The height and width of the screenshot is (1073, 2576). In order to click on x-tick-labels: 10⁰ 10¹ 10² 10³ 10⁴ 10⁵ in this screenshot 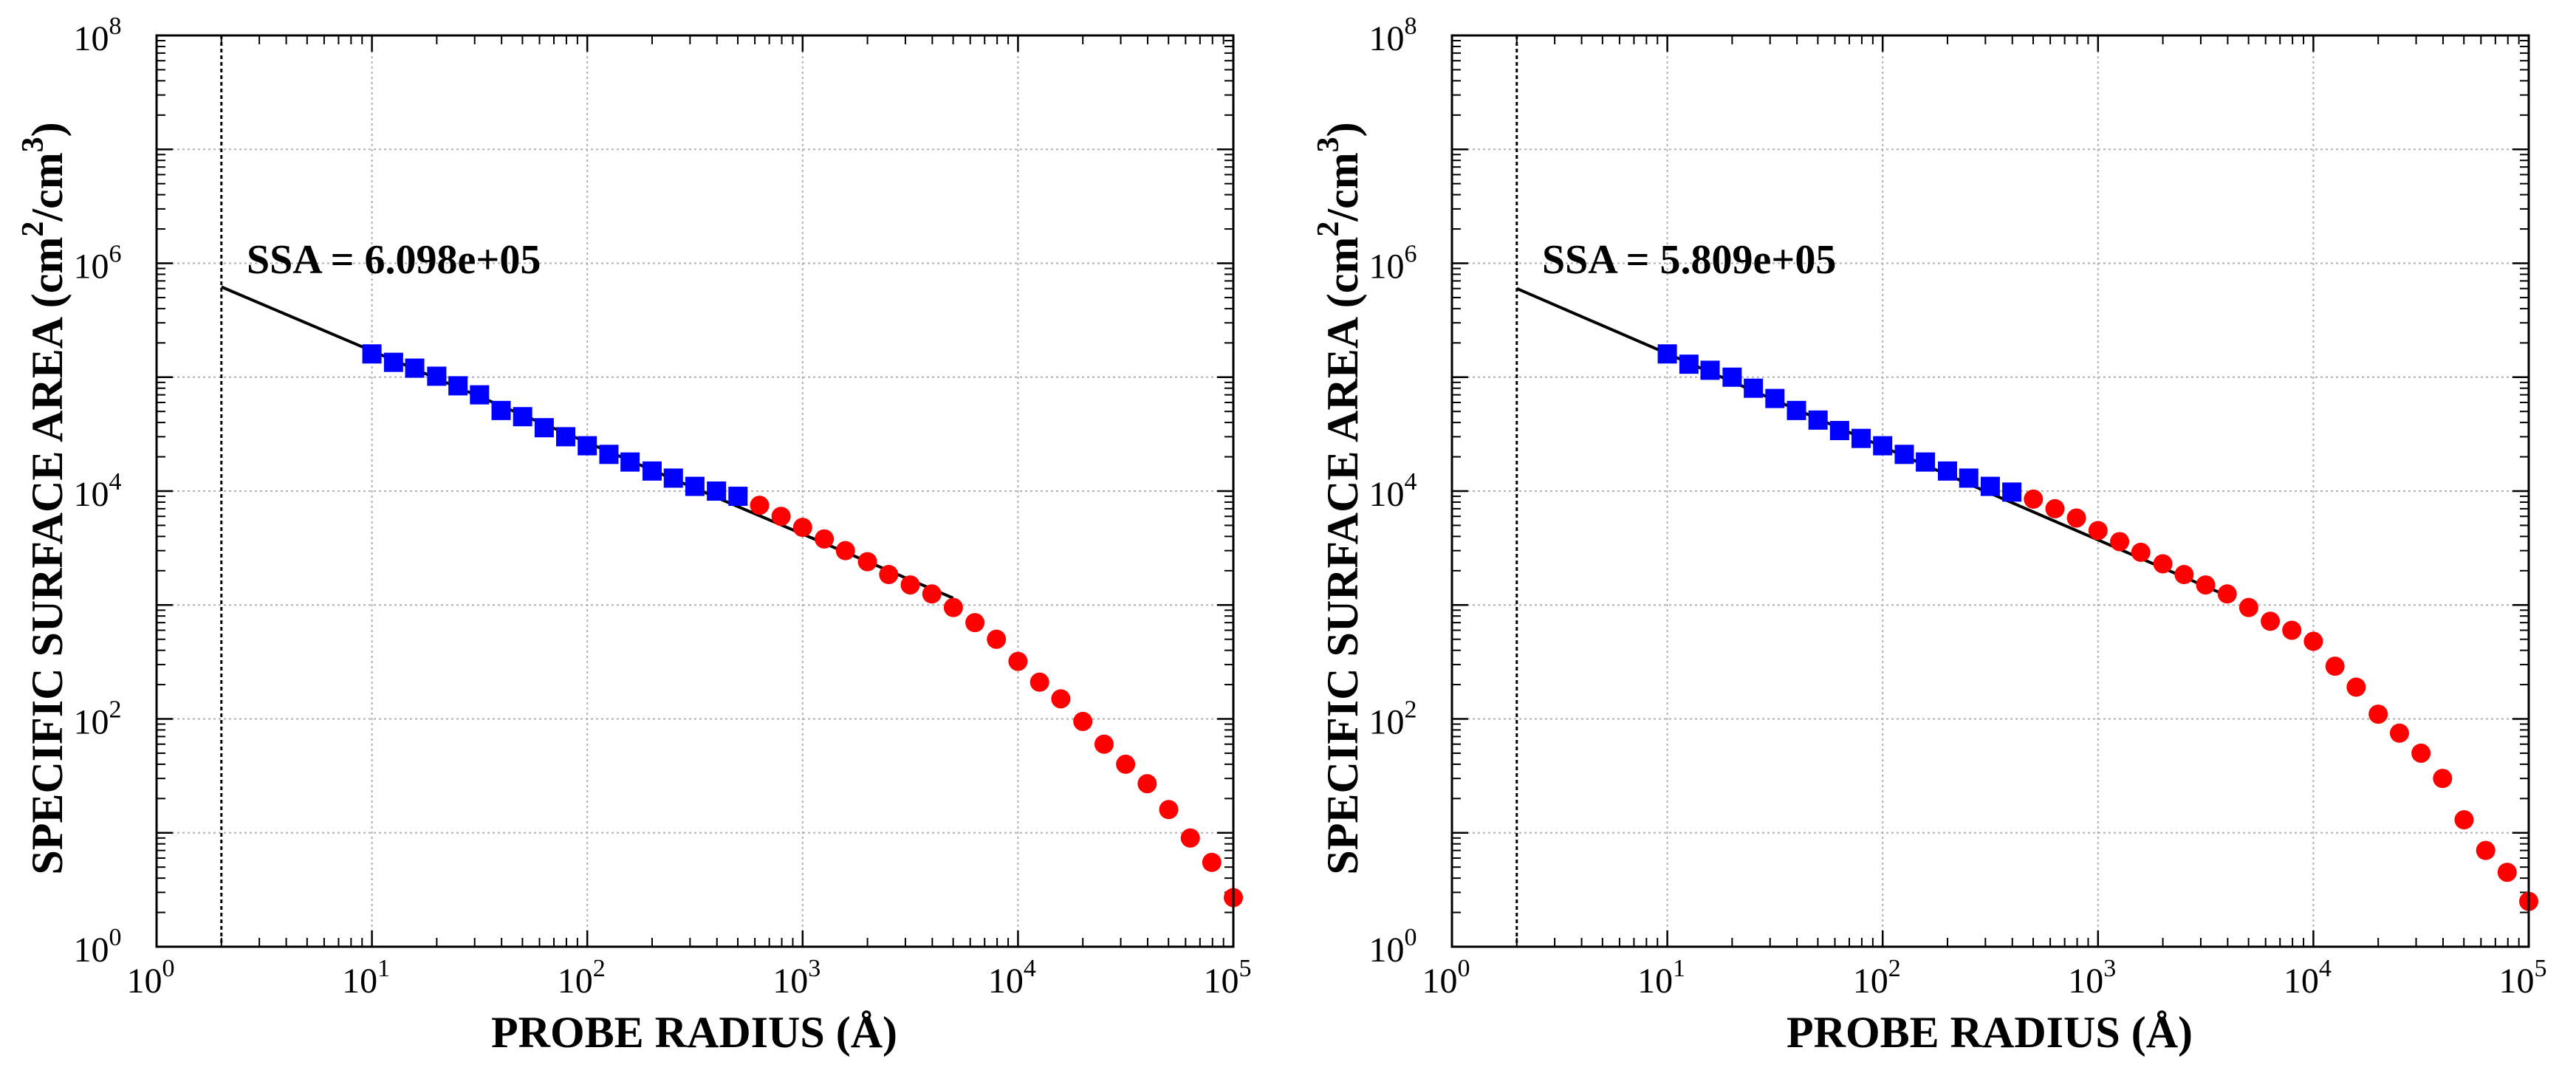, I will do `click(1984, 978)`.